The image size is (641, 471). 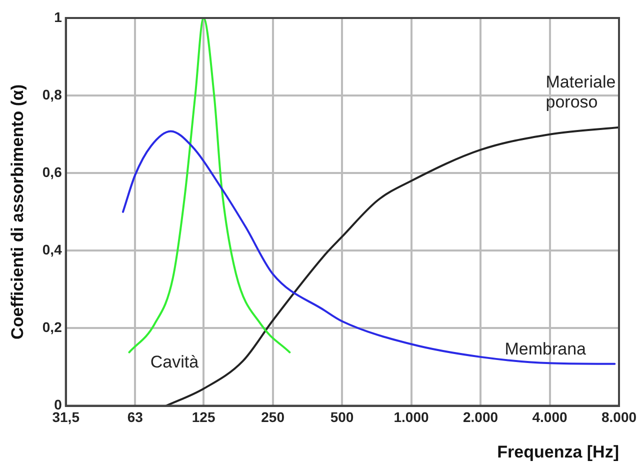 What do you see at coordinates (480, 417) in the screenshot?
I see `x-tick-label: 2.000` at bounding box center [480, 417].